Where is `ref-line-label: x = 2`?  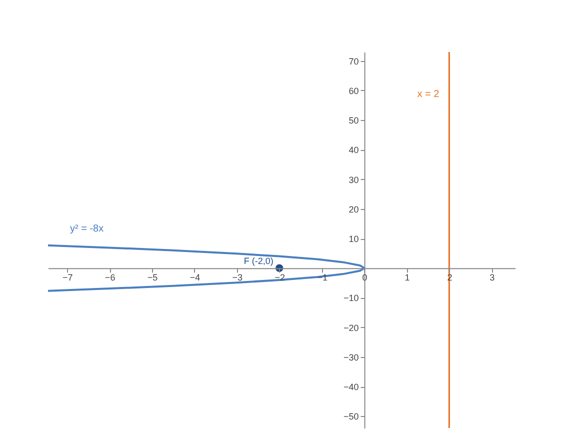 ref-line-label: x = 2 is located at coordinates (428, 94).